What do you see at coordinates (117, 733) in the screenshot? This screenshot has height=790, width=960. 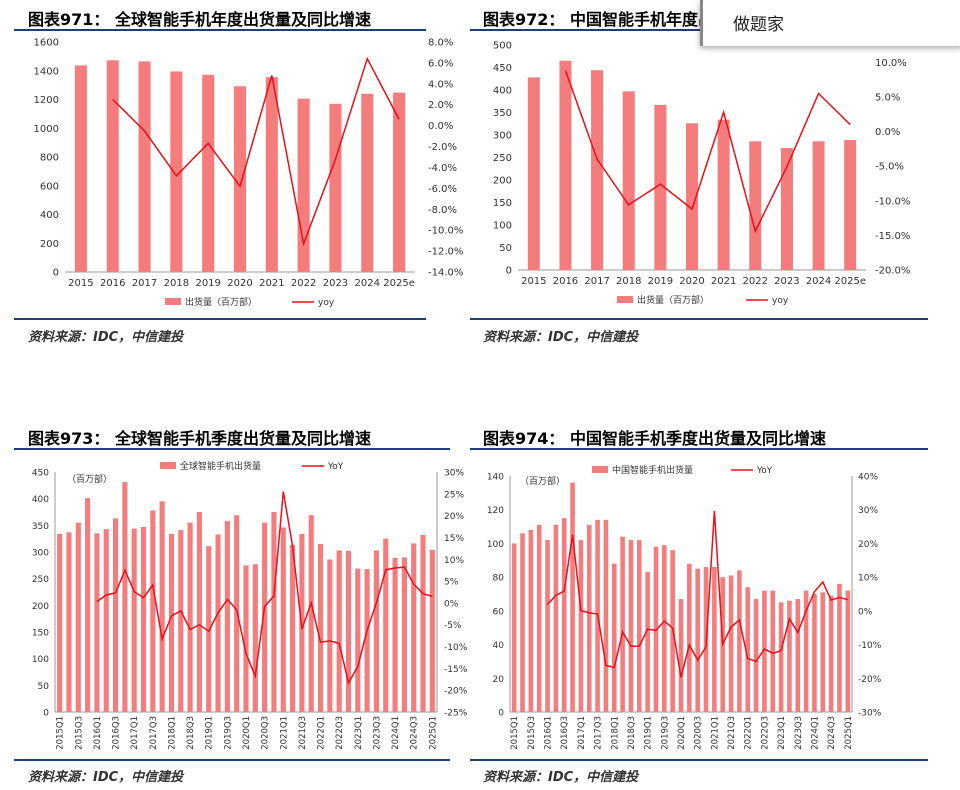 I see `chart2-x-tick-label: 2016Q3` at bounding box center [117, 733].